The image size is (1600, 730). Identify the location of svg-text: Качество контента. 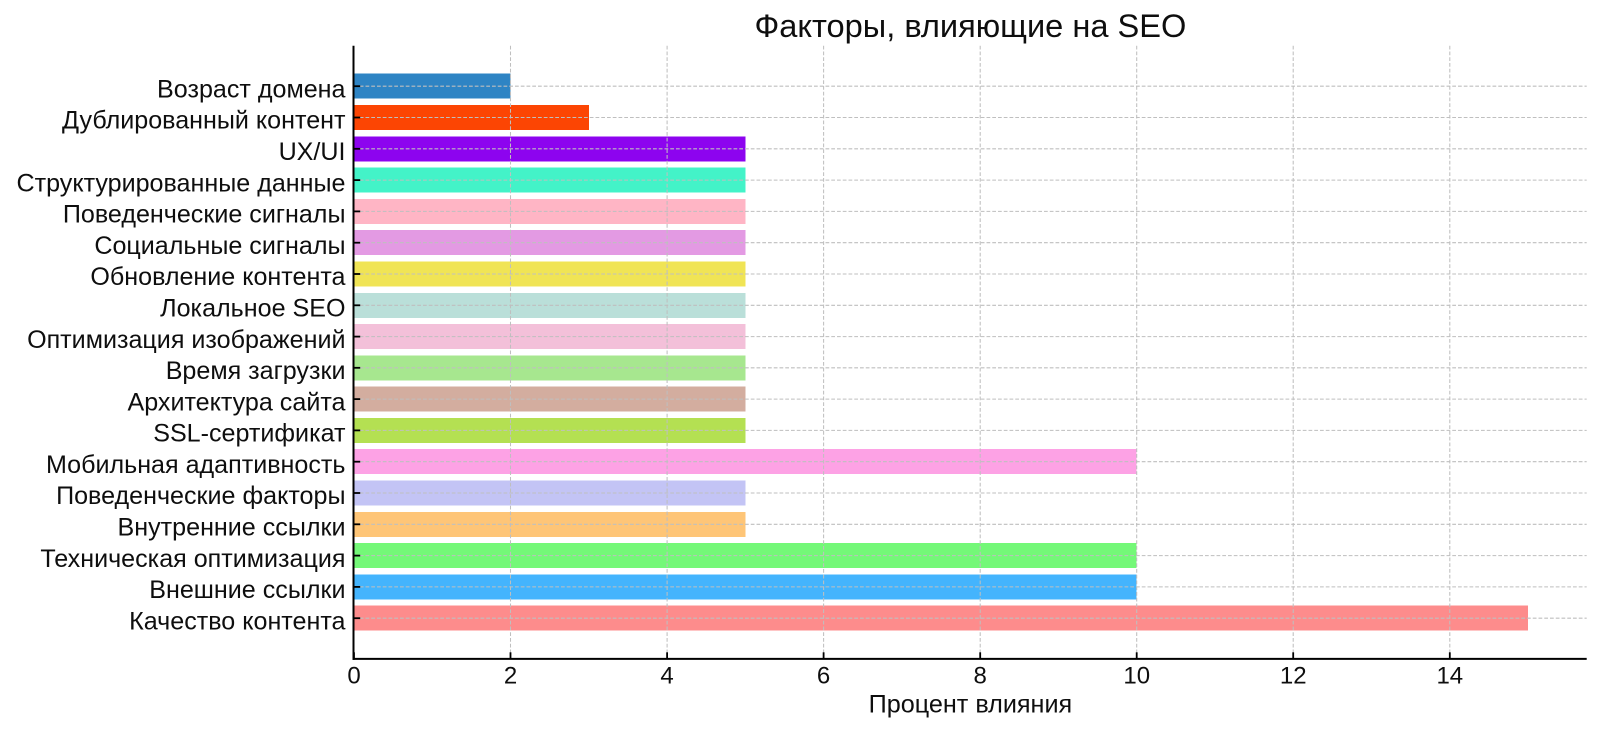
(237, 621).